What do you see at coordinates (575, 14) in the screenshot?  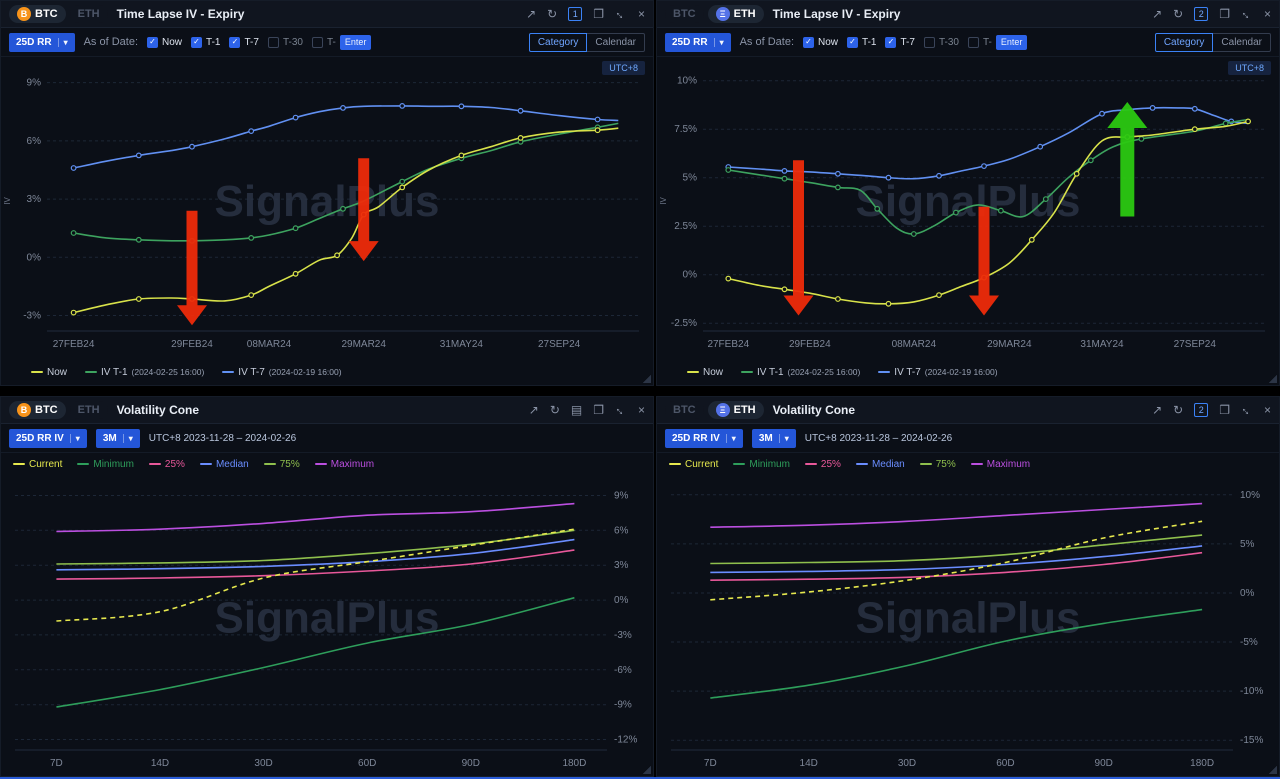 I see `layout-count-badge: 1` at bounding box center [575, 14].